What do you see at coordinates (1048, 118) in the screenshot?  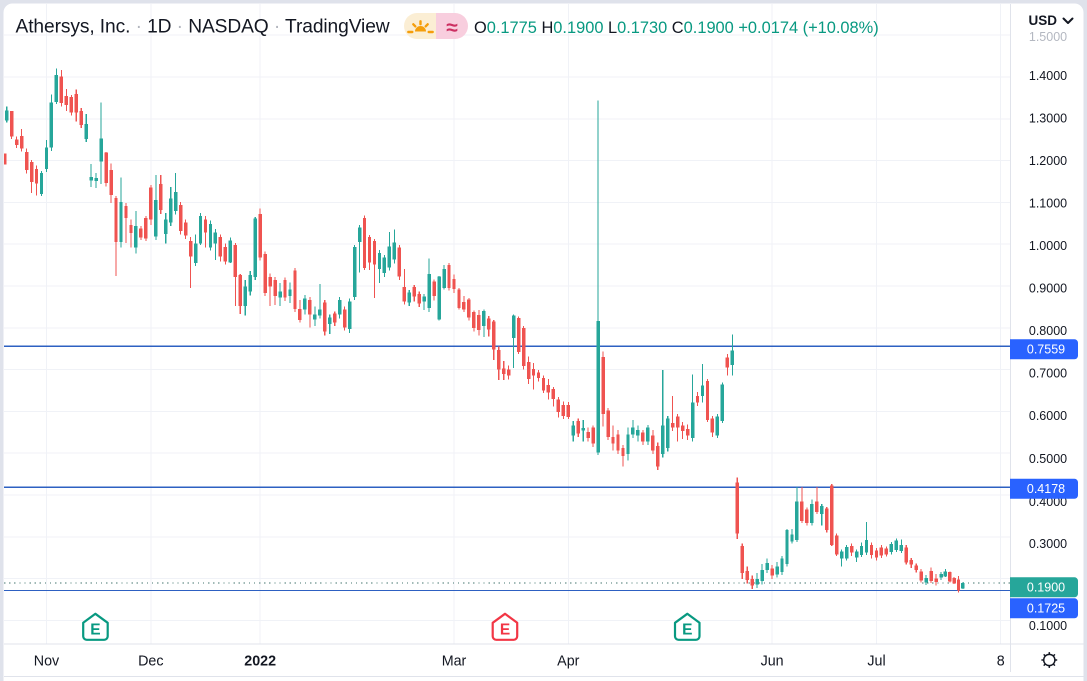 I see `svg-text: 1.3000` at bounding box center [1048, 118].